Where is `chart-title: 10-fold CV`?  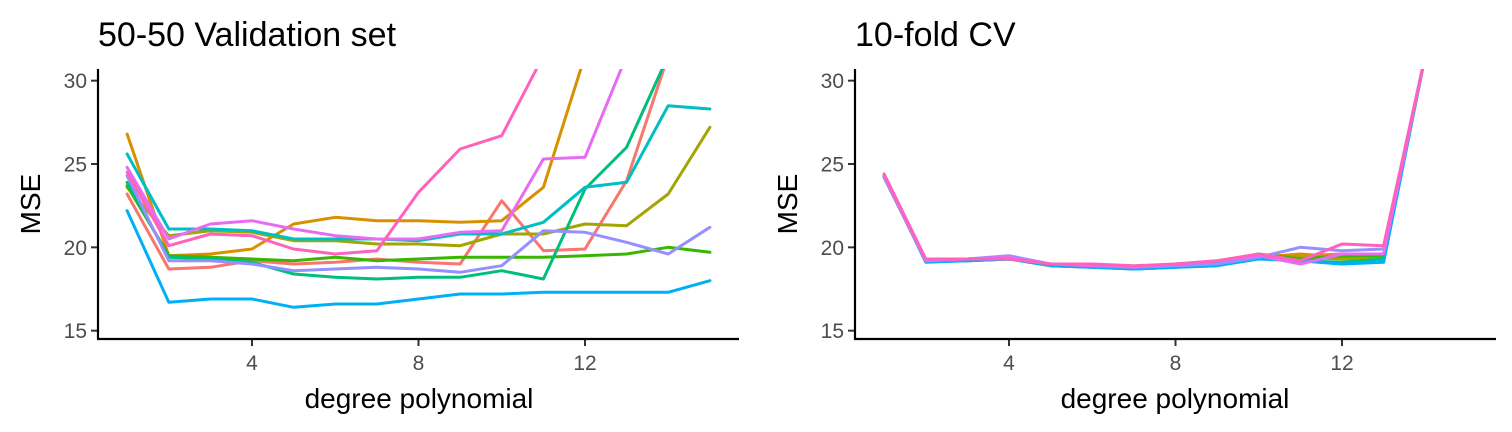 chart-title: 10-fold CV is located at coordinates (935, 35).